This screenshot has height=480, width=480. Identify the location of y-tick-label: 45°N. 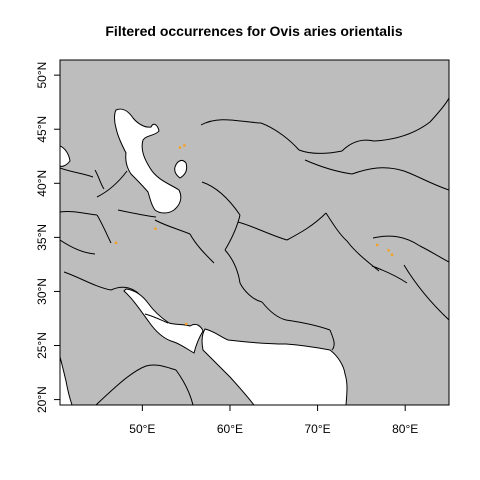
(42, 129).